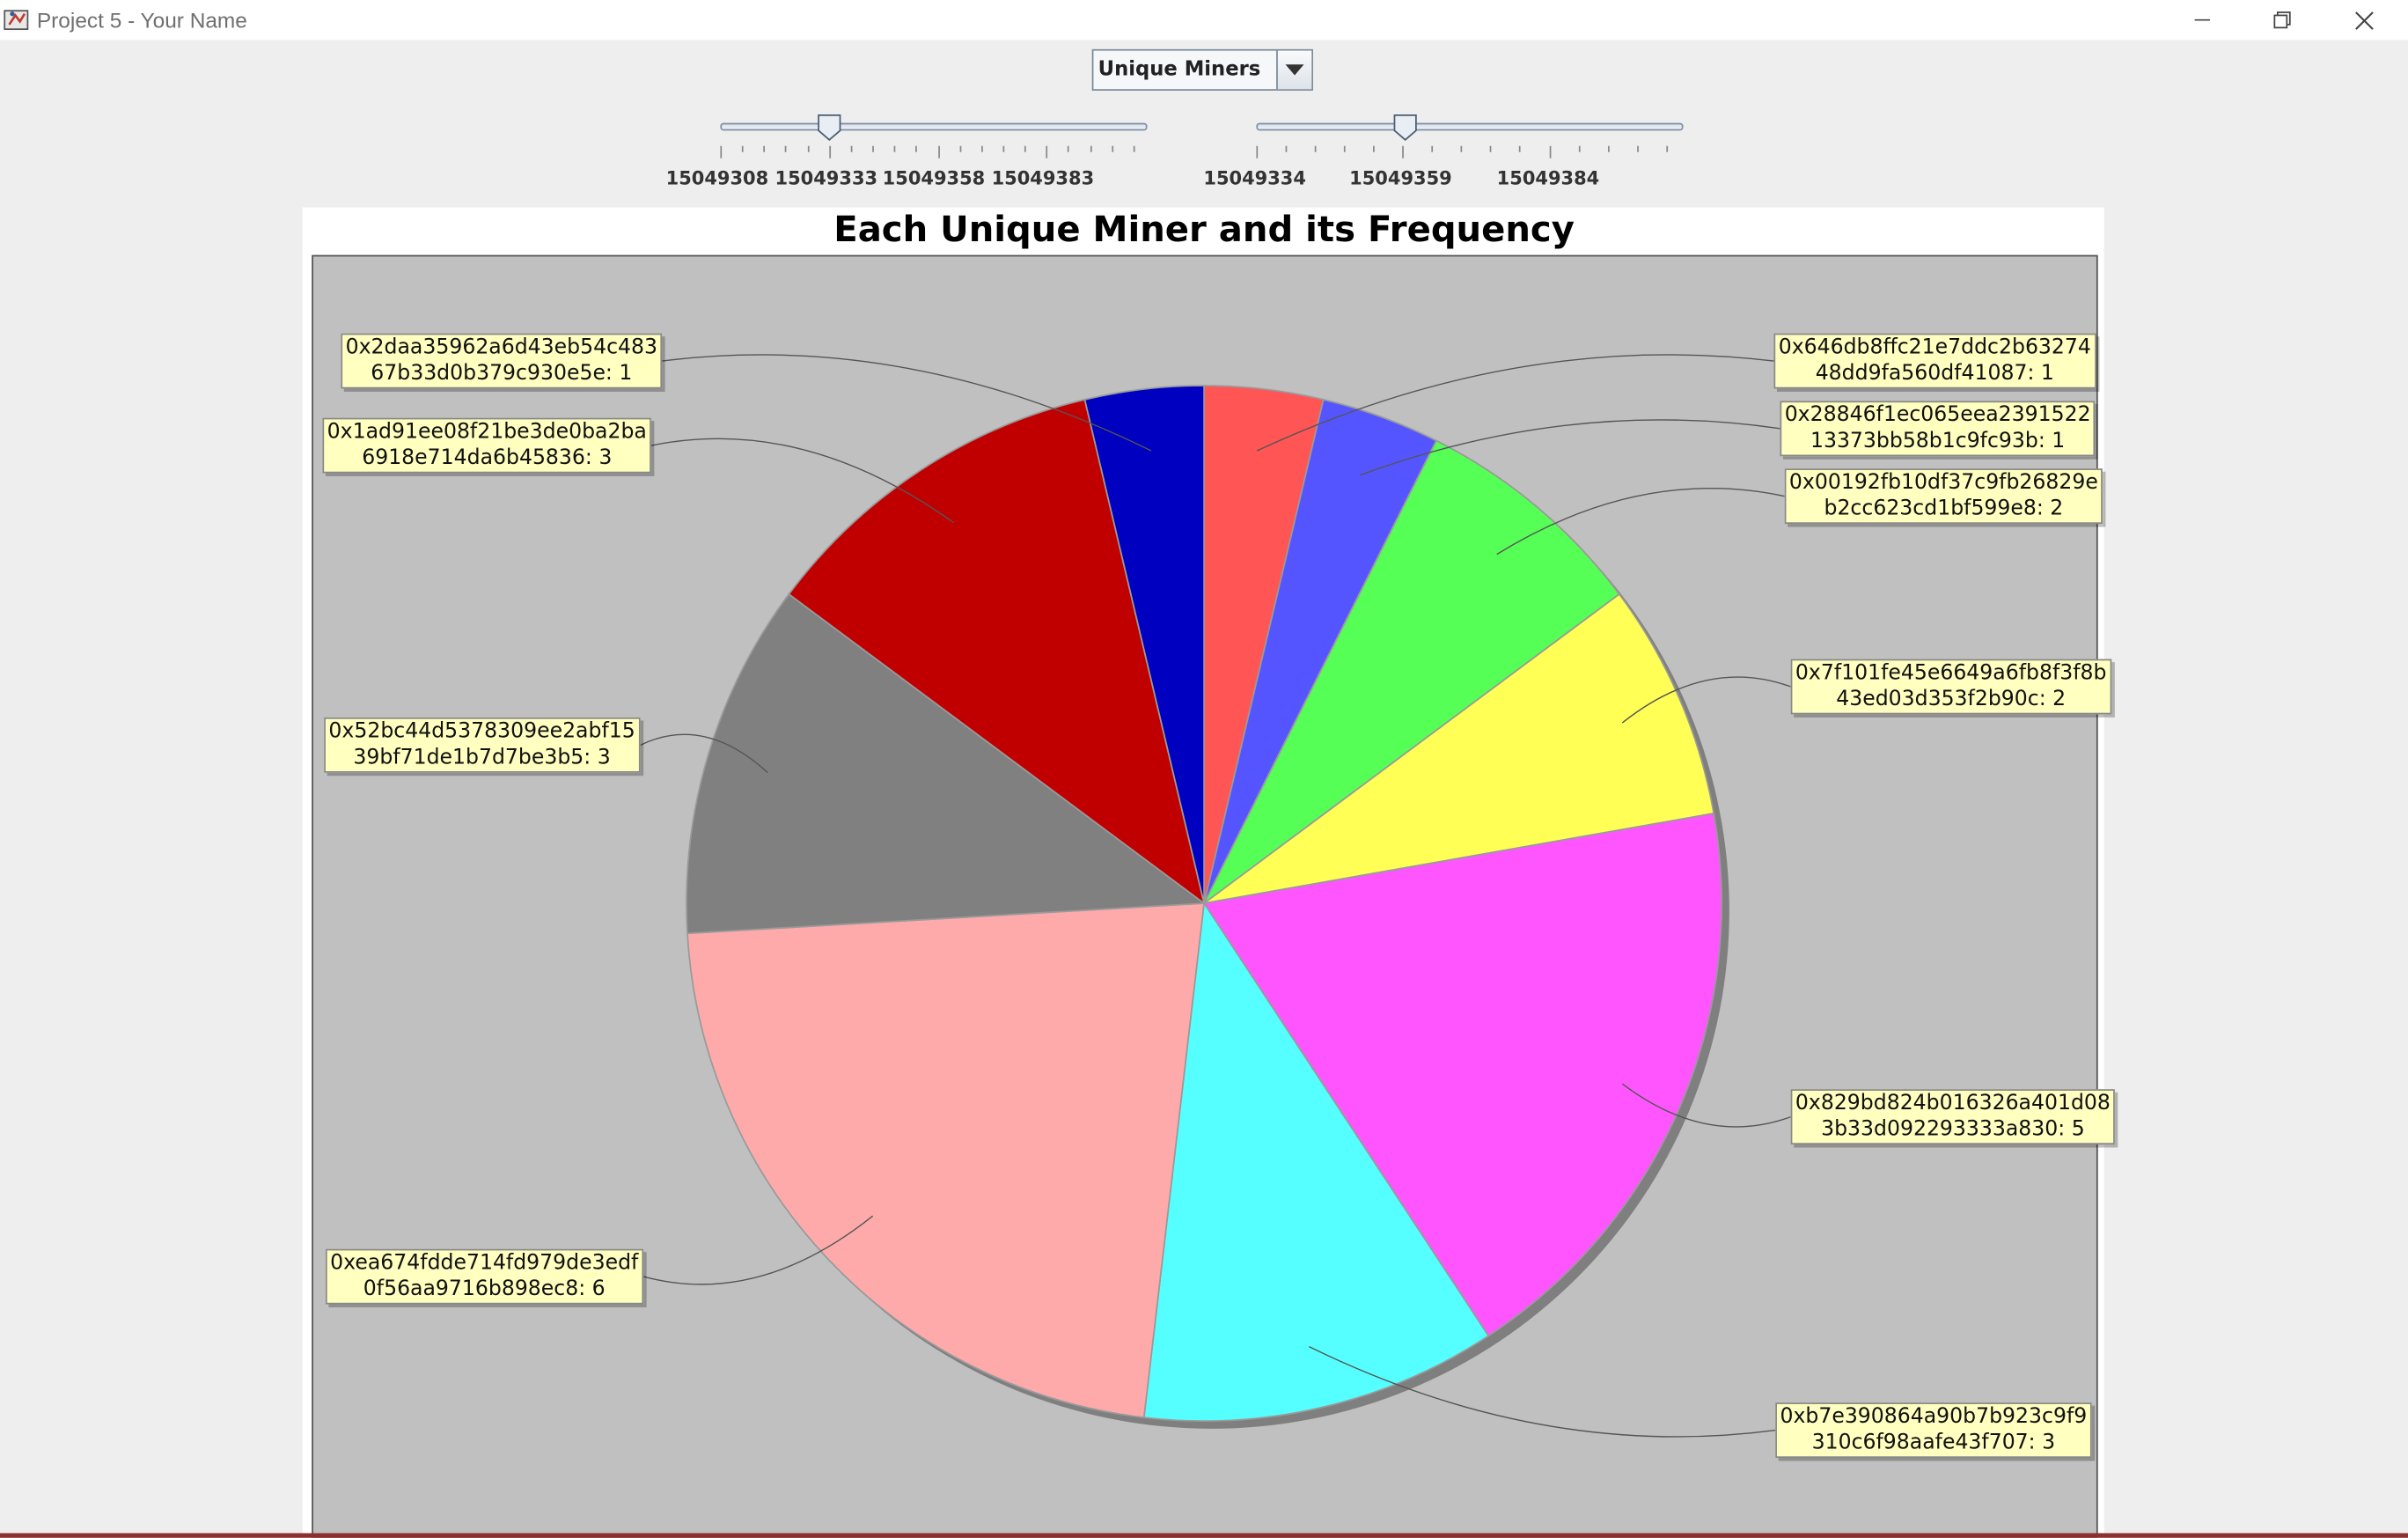  Describe the element at coordinates (945, 1160) in the screenshot. I see `pie-slice` at that location.